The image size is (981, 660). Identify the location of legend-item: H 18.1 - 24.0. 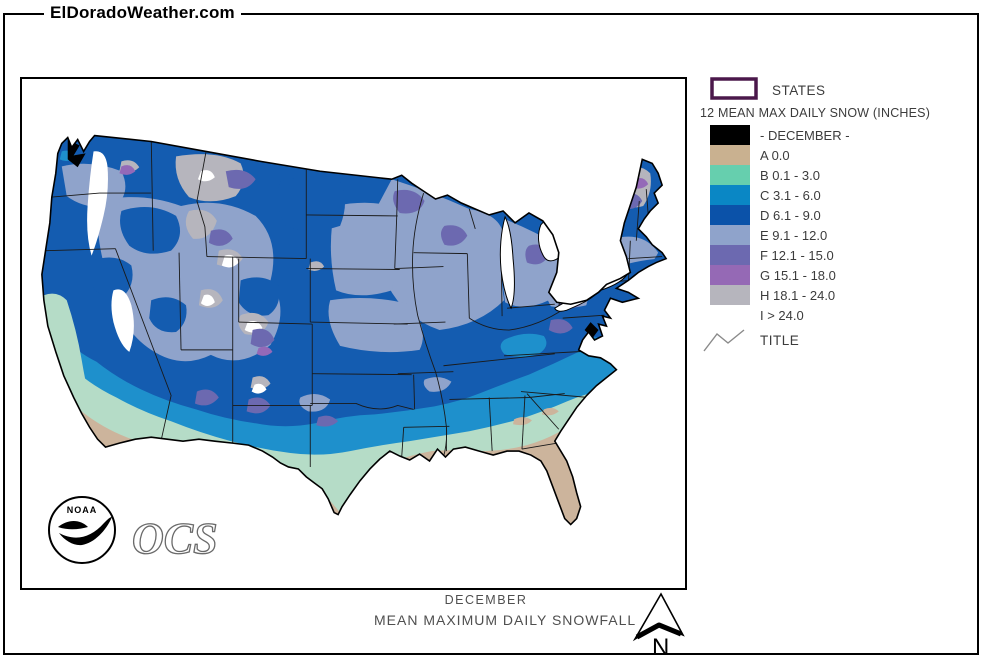
(772, 295).